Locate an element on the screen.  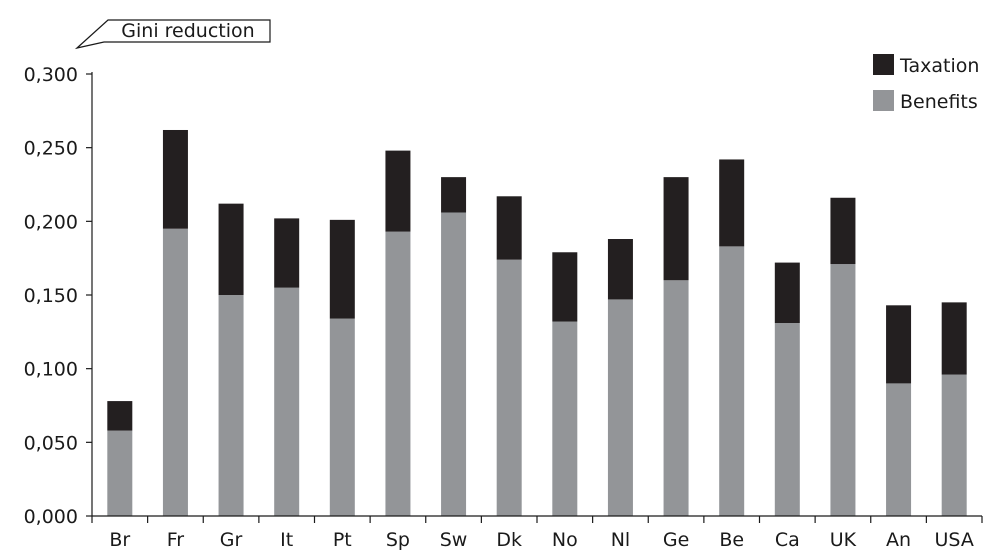
y-axis-label-tag is located at coordinates (172, 34).